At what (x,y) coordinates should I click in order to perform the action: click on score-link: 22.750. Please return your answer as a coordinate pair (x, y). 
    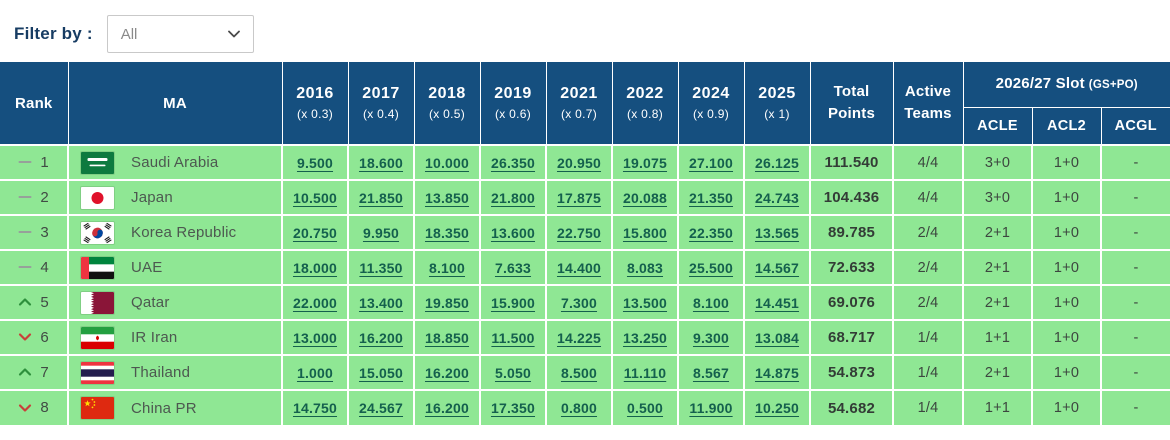
    Looking at the image, I should click on (579, 232).